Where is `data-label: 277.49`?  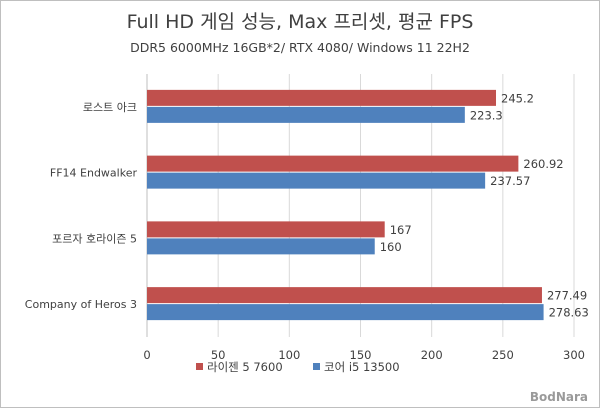 data-label: 277.49 is located at coordinates (567, 296).